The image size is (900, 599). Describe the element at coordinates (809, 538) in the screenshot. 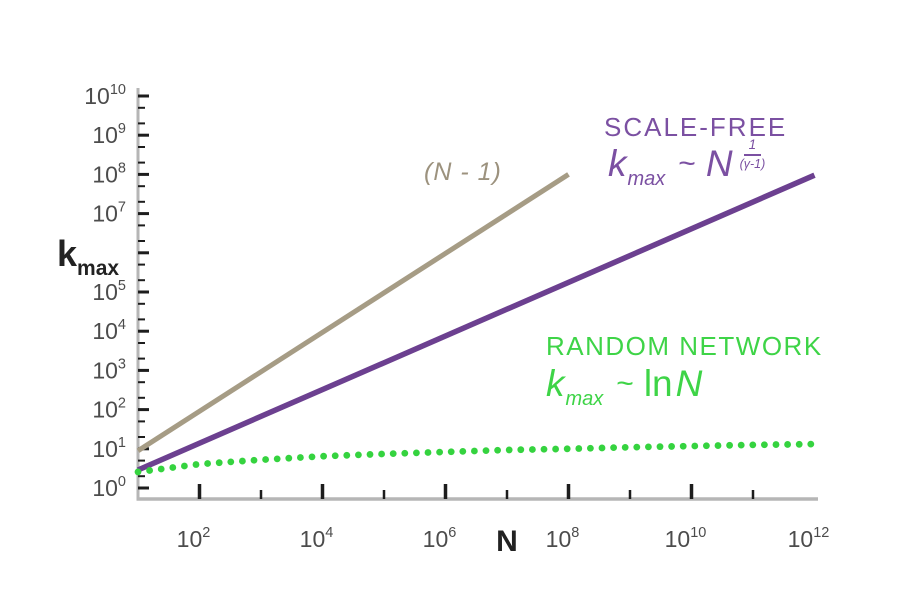

I see `x-tick-label: 10¹²` at that location.